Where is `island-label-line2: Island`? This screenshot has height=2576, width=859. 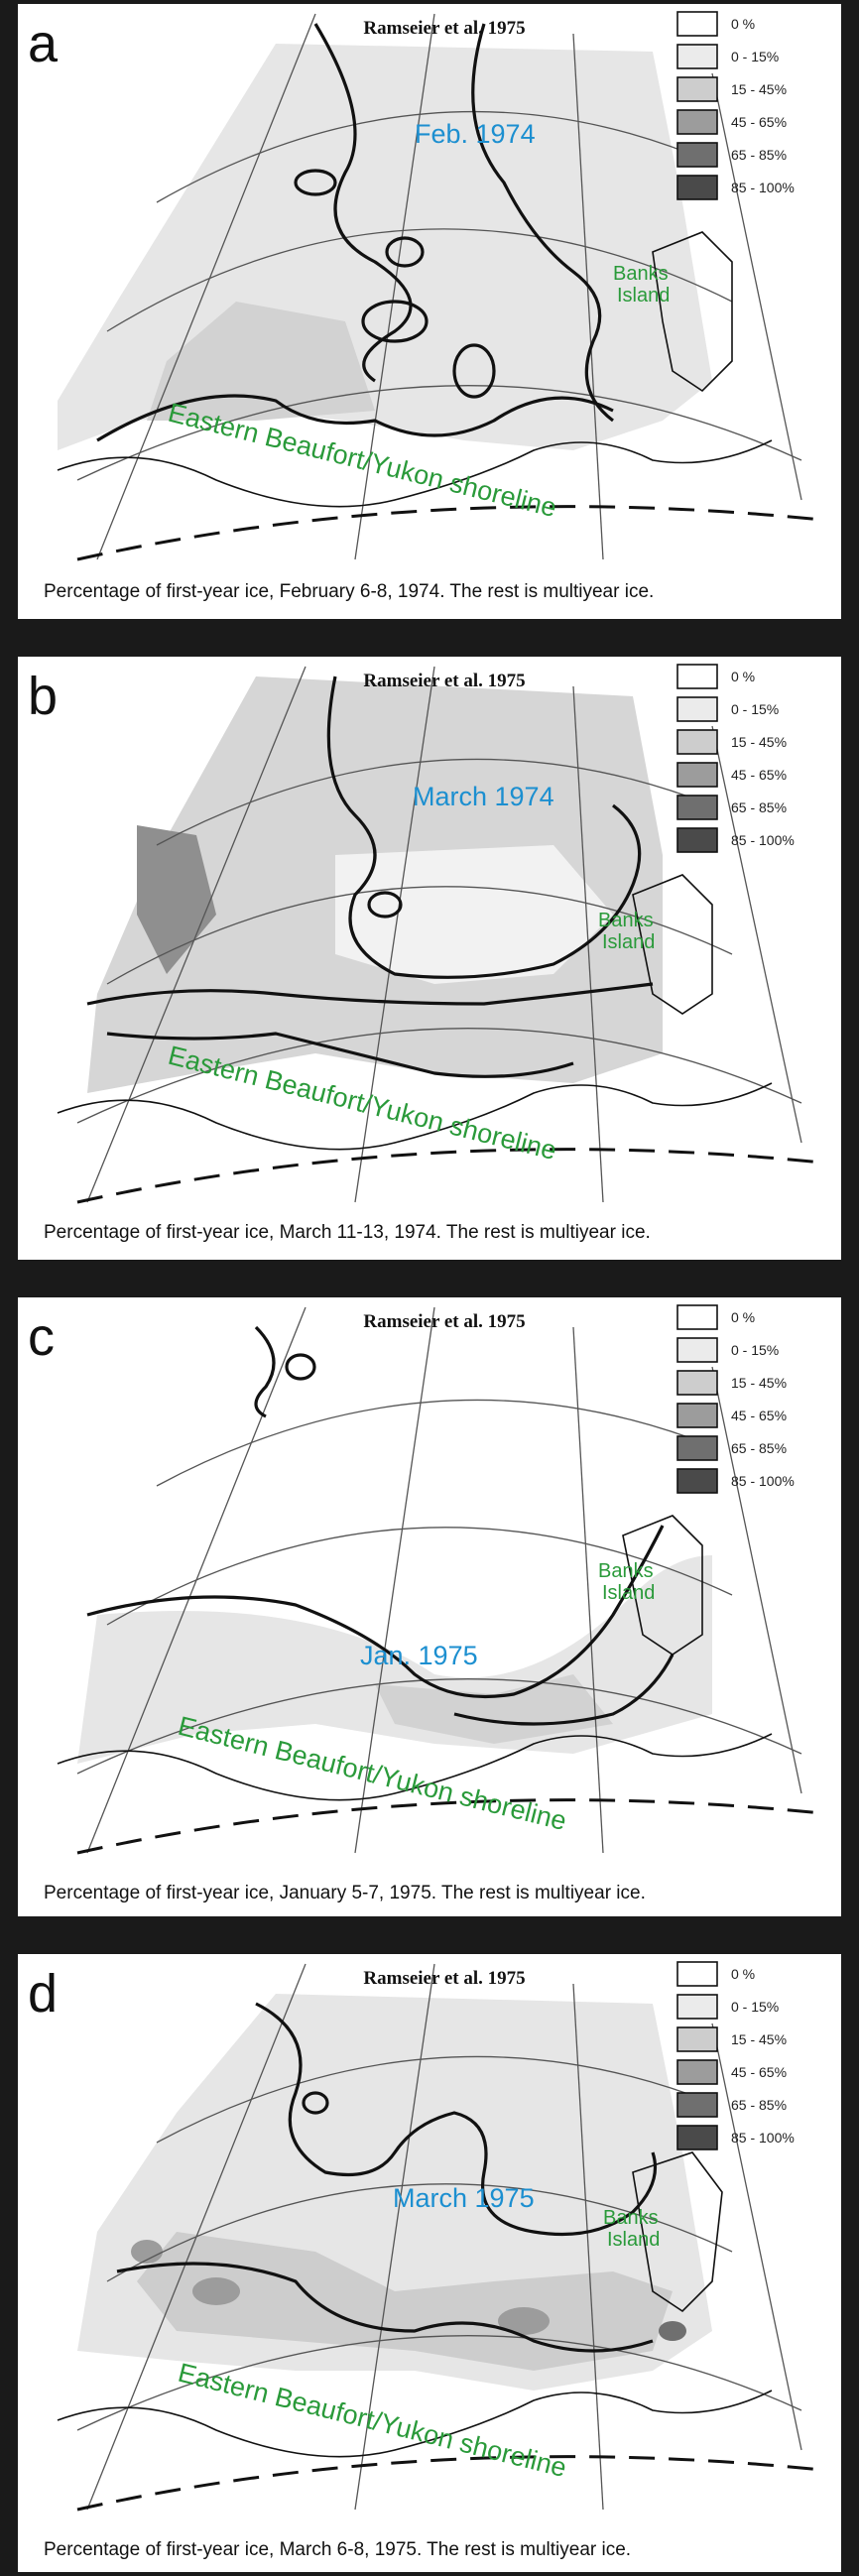
island-label-line2: Island is located at coordinates (628, 942).